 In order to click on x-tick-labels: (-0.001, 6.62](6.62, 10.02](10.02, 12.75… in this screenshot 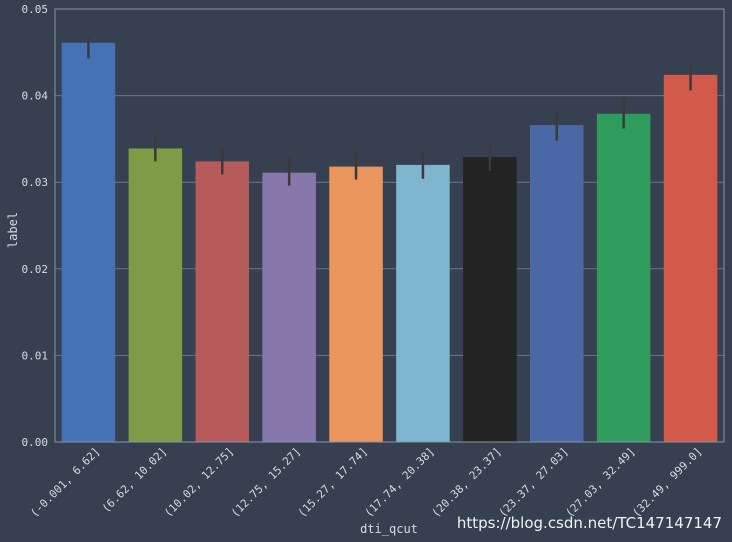, I will do `click(366, 482)`.